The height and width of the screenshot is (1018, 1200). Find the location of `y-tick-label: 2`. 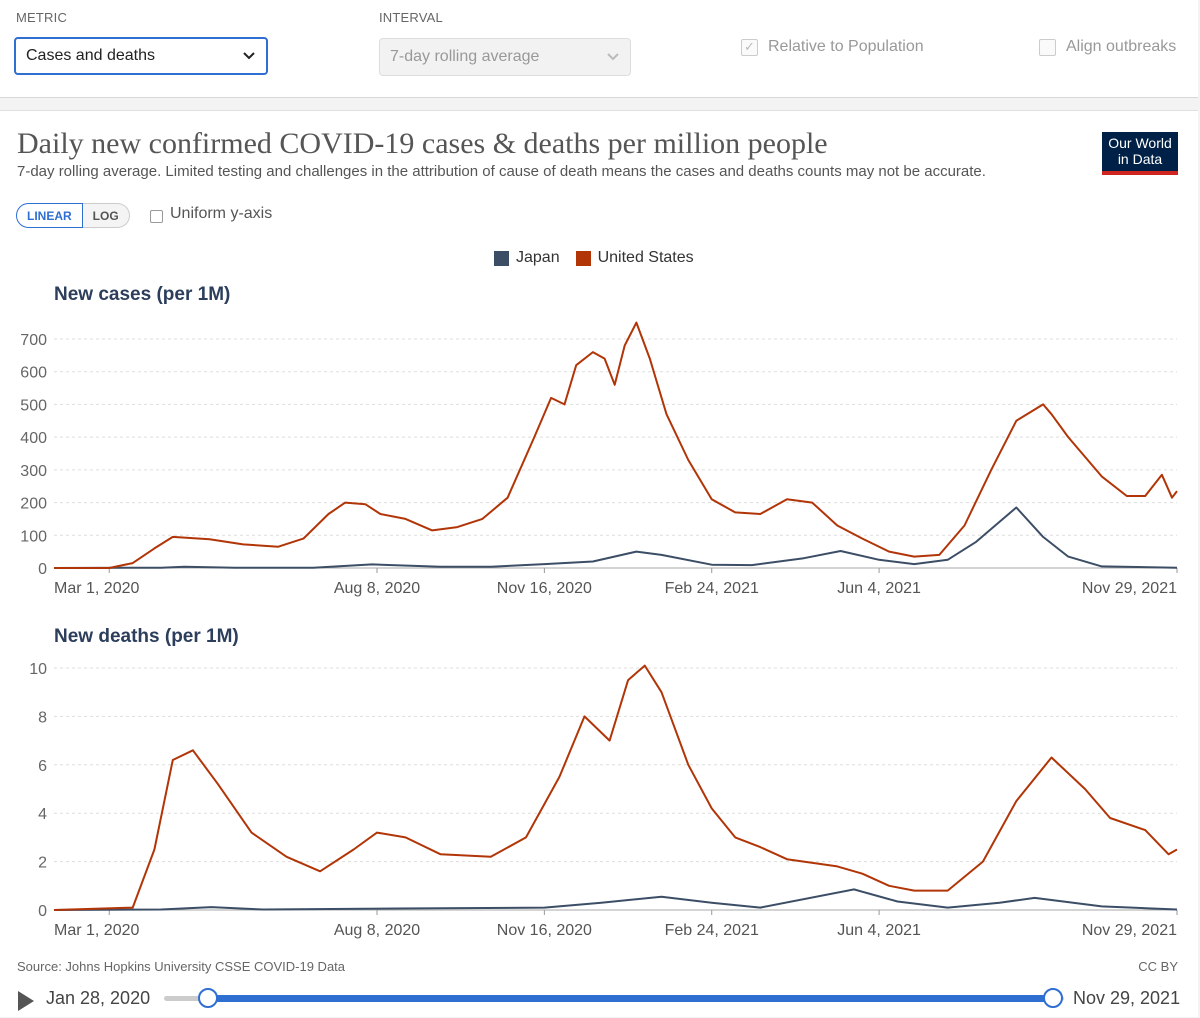

y-tick-label: 2 is located at coordinates (42, 863).